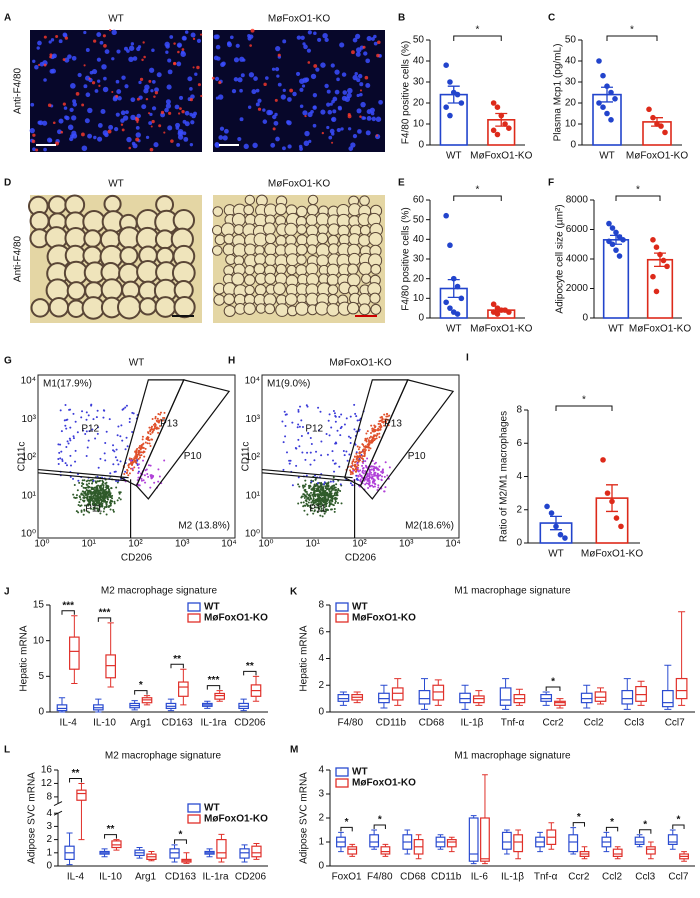  I want to click on x-tick-label: Arg1, so click(146, 877).